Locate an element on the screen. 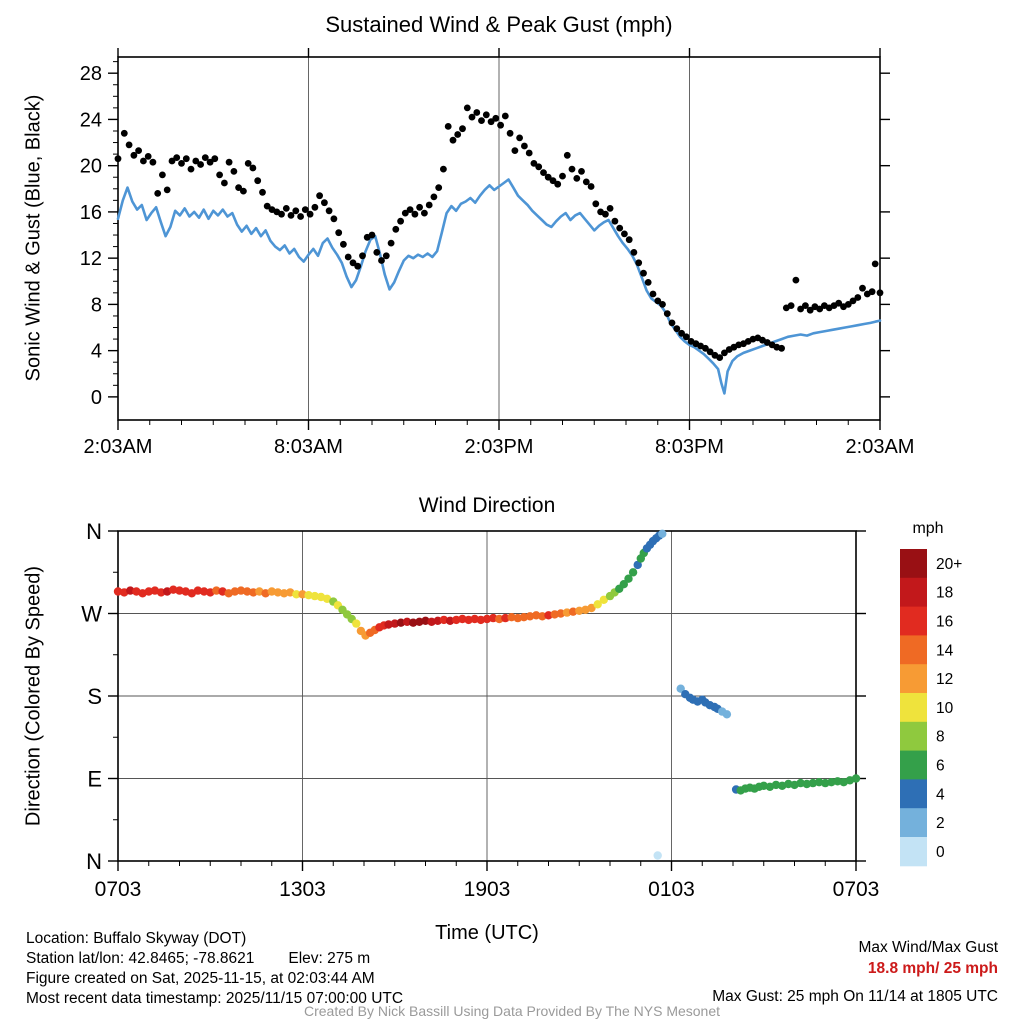 This screenshot has width=1024, height=1024. svg-text: 18 is located at coordinates (944, 593).